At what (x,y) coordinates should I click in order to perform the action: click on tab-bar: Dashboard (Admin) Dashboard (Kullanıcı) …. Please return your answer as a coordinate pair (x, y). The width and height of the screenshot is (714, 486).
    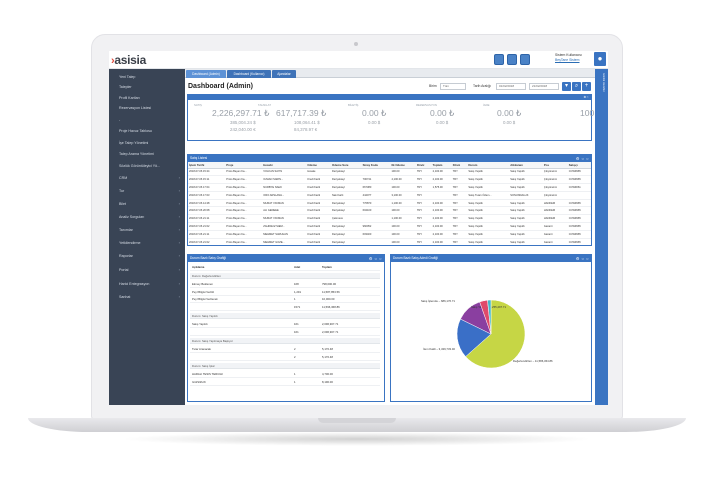
    Looking at the image, I should click on (390, 73).